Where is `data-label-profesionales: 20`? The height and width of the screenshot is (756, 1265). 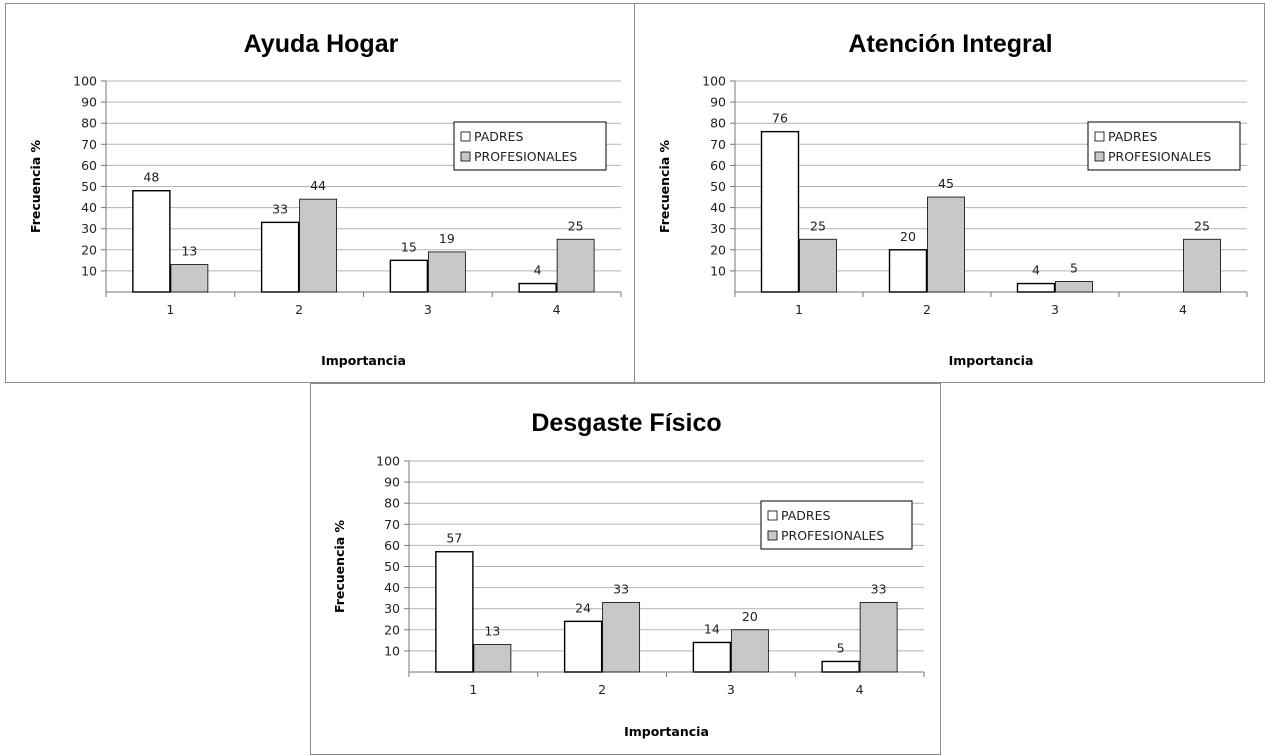
data-label-profesionales: 20 is located at coordinates (750, 616).